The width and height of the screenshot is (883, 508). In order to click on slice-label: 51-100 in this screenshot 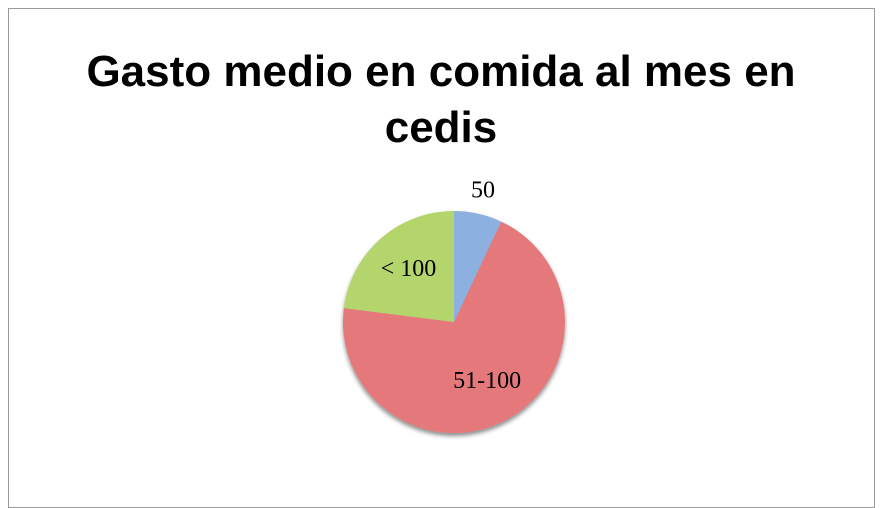, I will do `click(487, 381)`.